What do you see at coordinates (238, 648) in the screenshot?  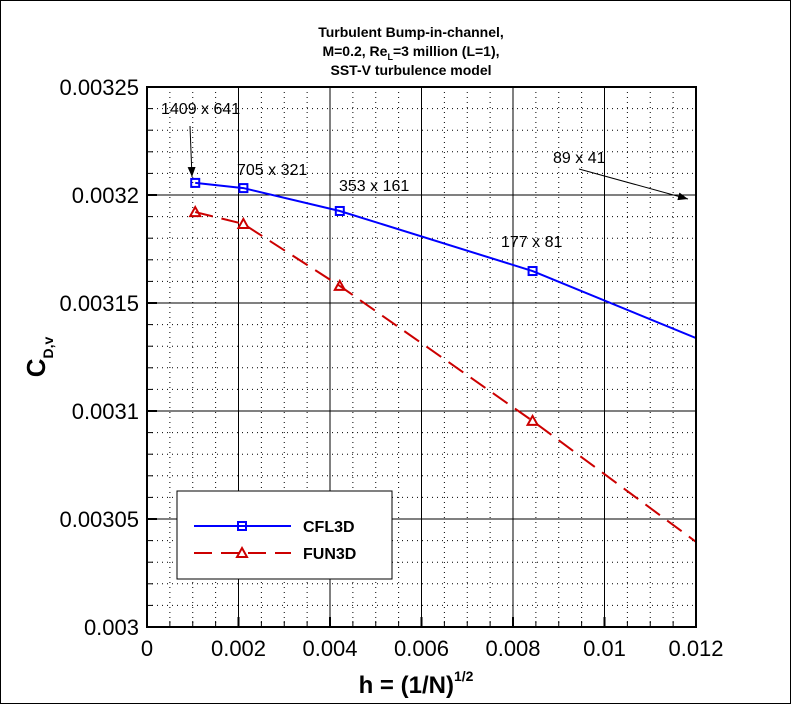 I see `x-tick-label: 0.002` at bounding box center [238, 648].